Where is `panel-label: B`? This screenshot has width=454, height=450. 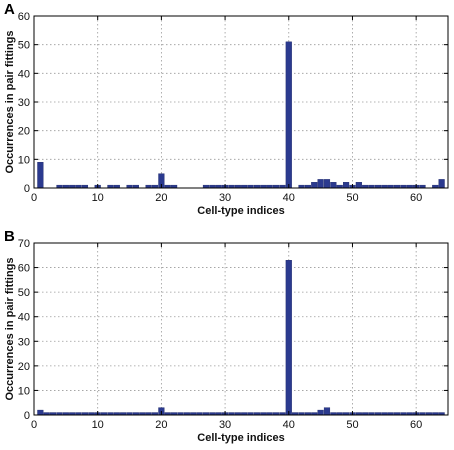
panel-label: B is located at coordinates (9, 236).